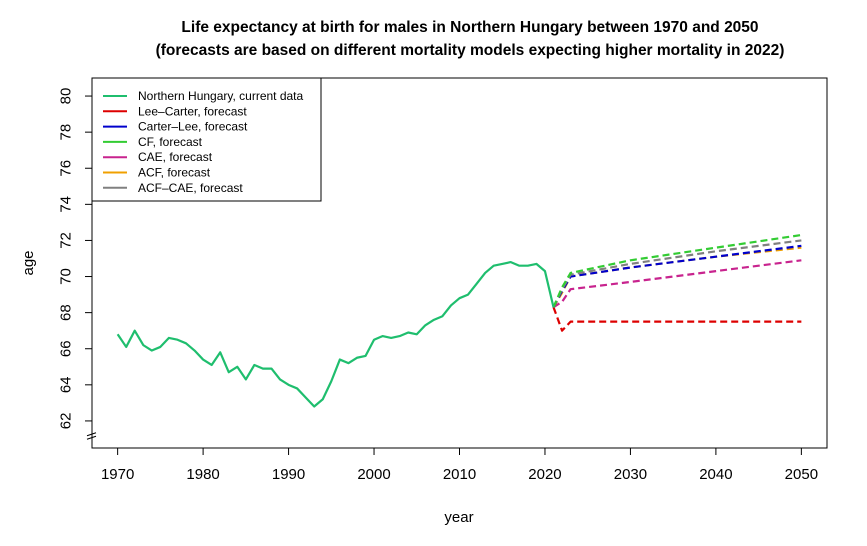  Describe the element at coordinates (801, 474) in the screenshot. I see `x-tick-label: 2050` at that location.